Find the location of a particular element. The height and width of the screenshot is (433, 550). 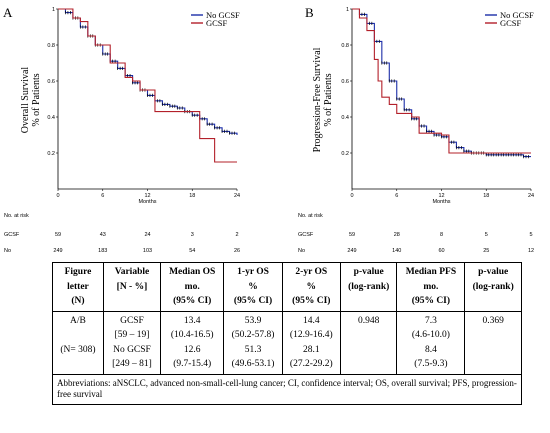

header-line: letter is located at coordinates (78, 286).